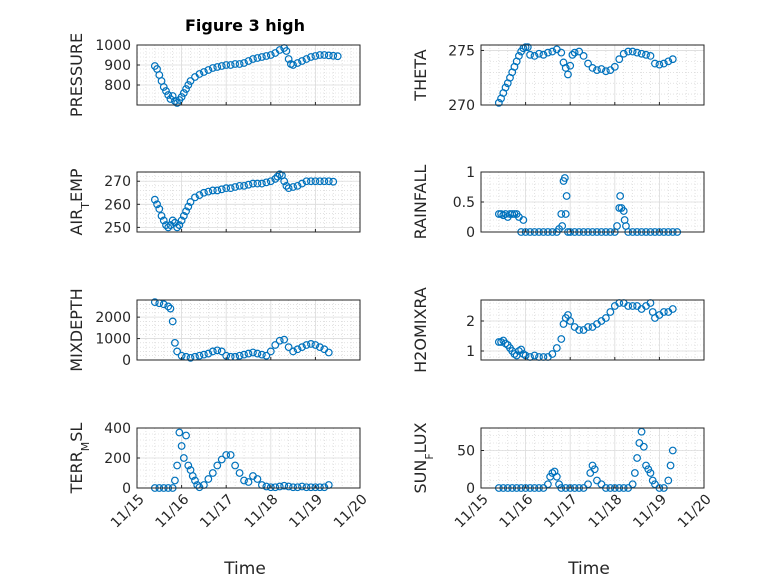 Image resolution: width=778 pixels, height=583 pixels. Describe the element at coordinates (464, 203) in the screenshot. I see `y-tick-label: 0.5` at that location.